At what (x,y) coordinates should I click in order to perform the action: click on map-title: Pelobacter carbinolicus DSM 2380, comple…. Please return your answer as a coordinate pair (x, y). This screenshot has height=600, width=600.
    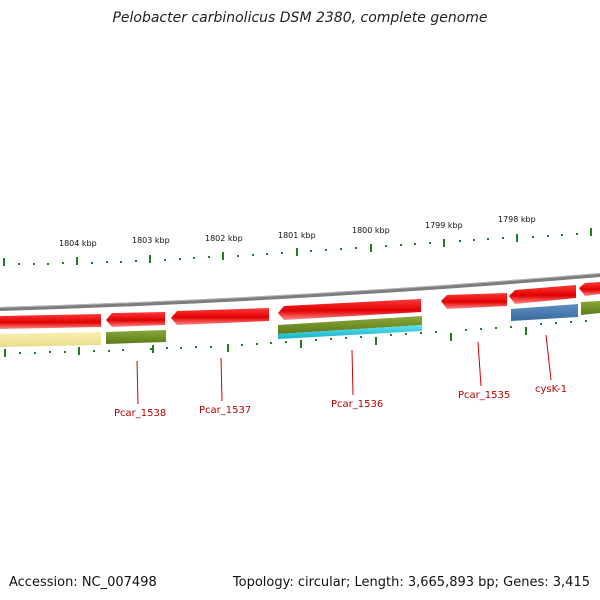
    Looking at the image, I should click on (300, 18).